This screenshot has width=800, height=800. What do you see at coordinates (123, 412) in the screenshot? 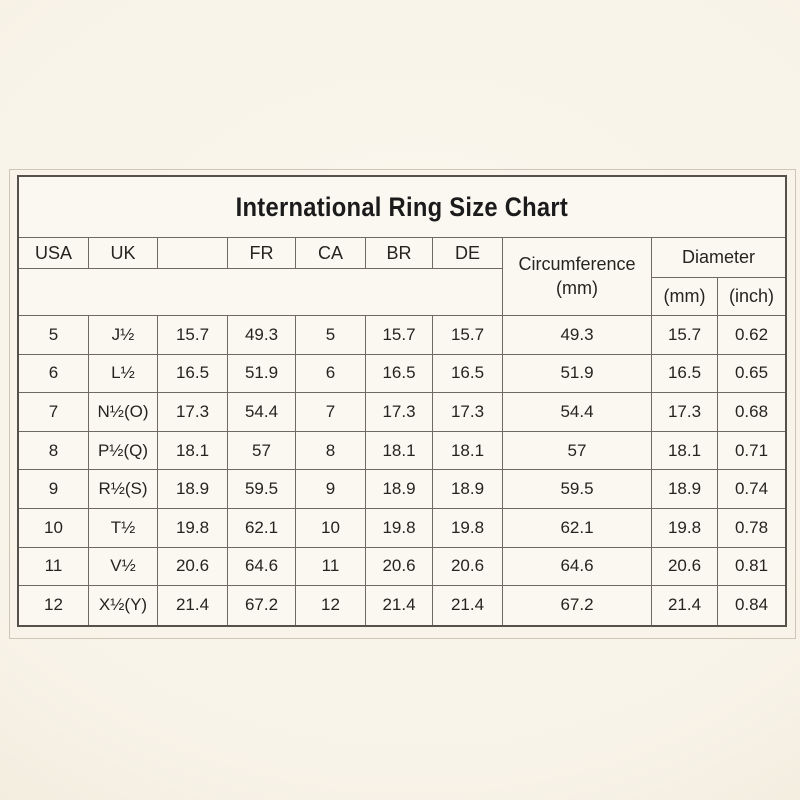
I see `table-cell: N½(O)` at bounding box center [123, 412].